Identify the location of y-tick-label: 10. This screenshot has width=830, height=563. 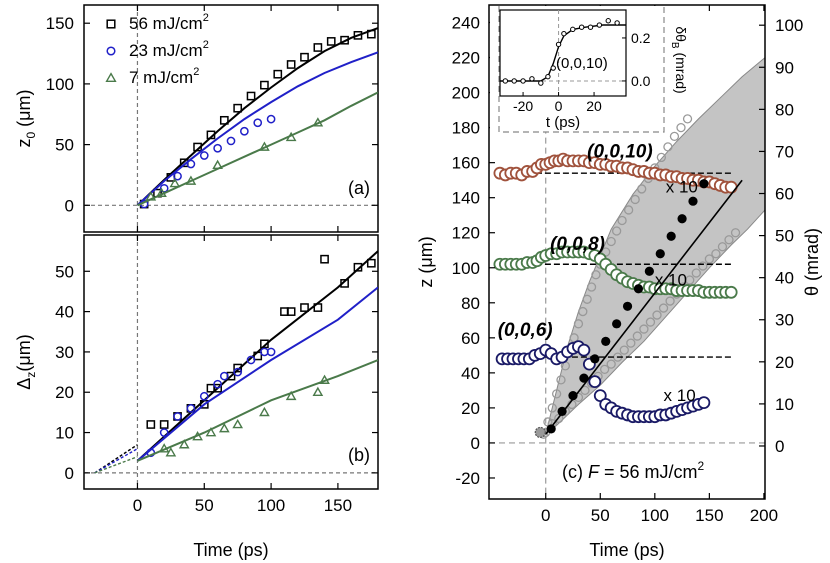
(64, 433).